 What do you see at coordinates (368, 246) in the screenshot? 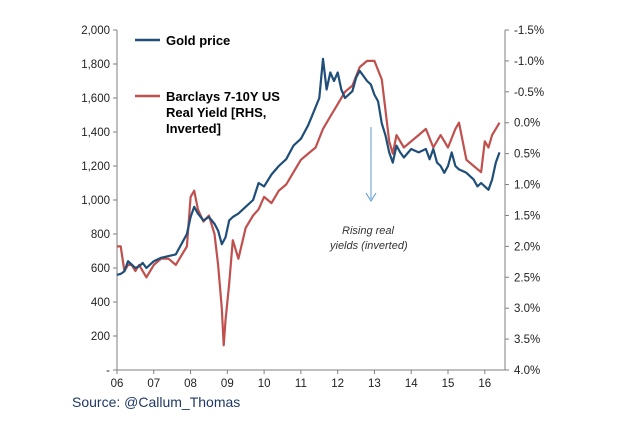
I see `annotation-line-2: yields (inverted)` at bounding box center [368, 246].